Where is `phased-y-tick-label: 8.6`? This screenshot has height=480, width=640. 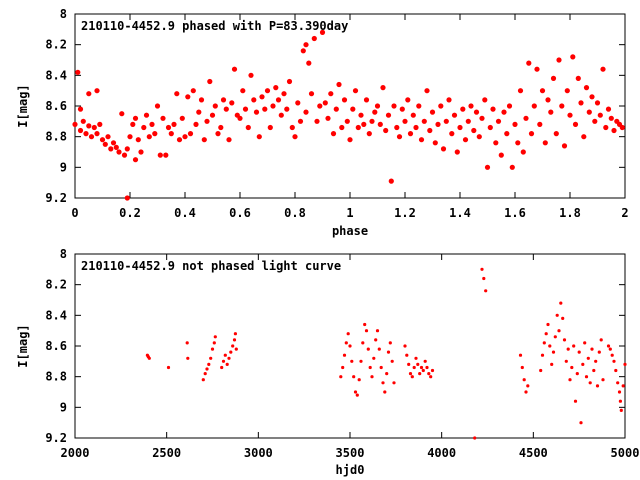
phased-y-tick-label: 8.6 is located at coordinates (56, 106).